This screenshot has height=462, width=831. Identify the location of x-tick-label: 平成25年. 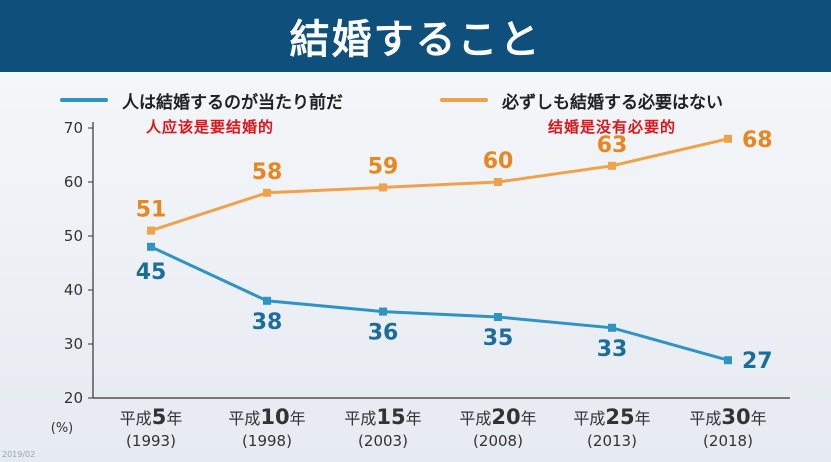
(611, 417).